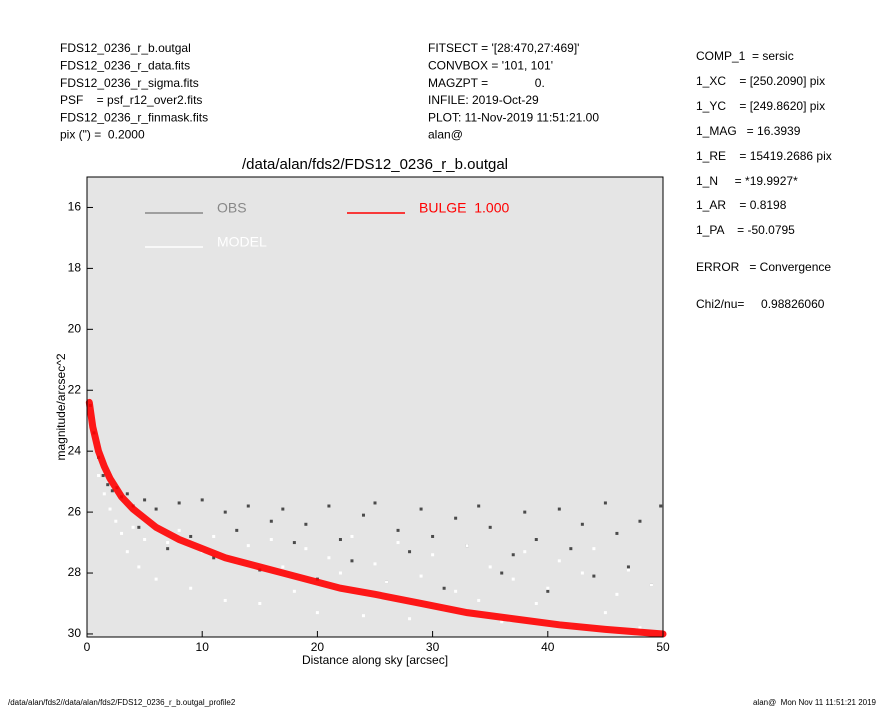 This screenshot has height=708, width=885. I want to click on y-tick-label: 18, so click(75, 268).